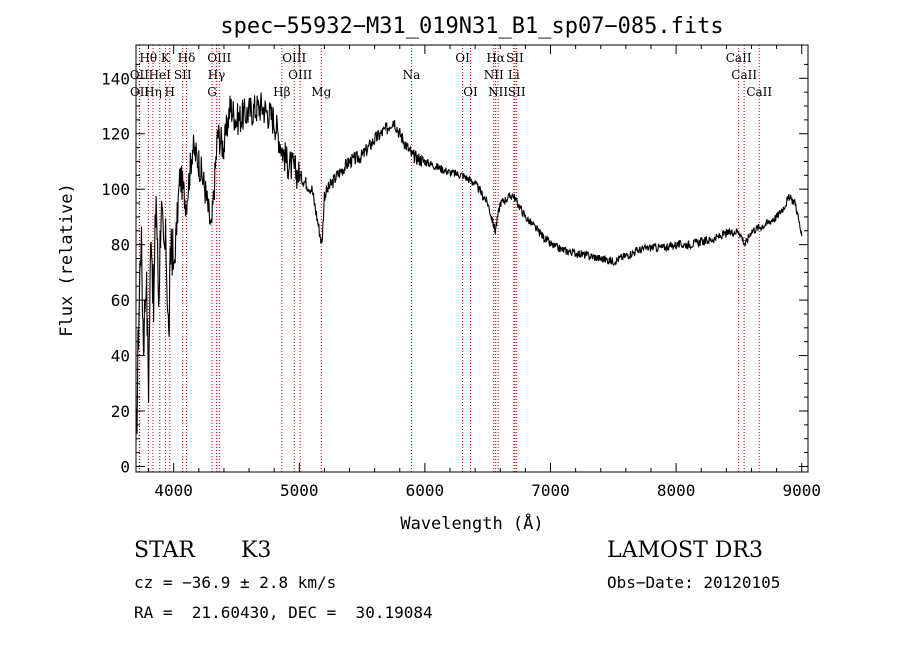  What do you see at coordinates (694, 582) in the screenshot?
I see `observation-date: Obs−Date: 20120105` at bounding box center [694, 582].